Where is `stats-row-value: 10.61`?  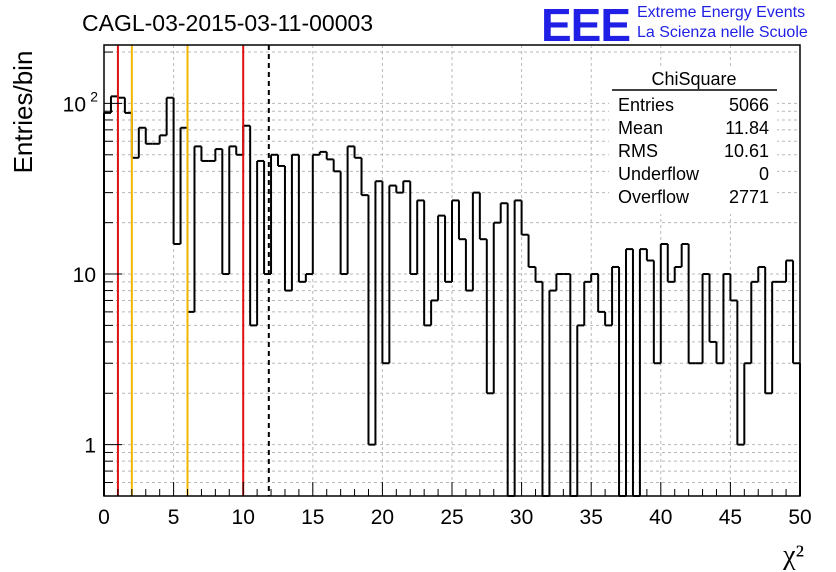
stats-row-value: 10.61 is located at coordinates (746, 151).